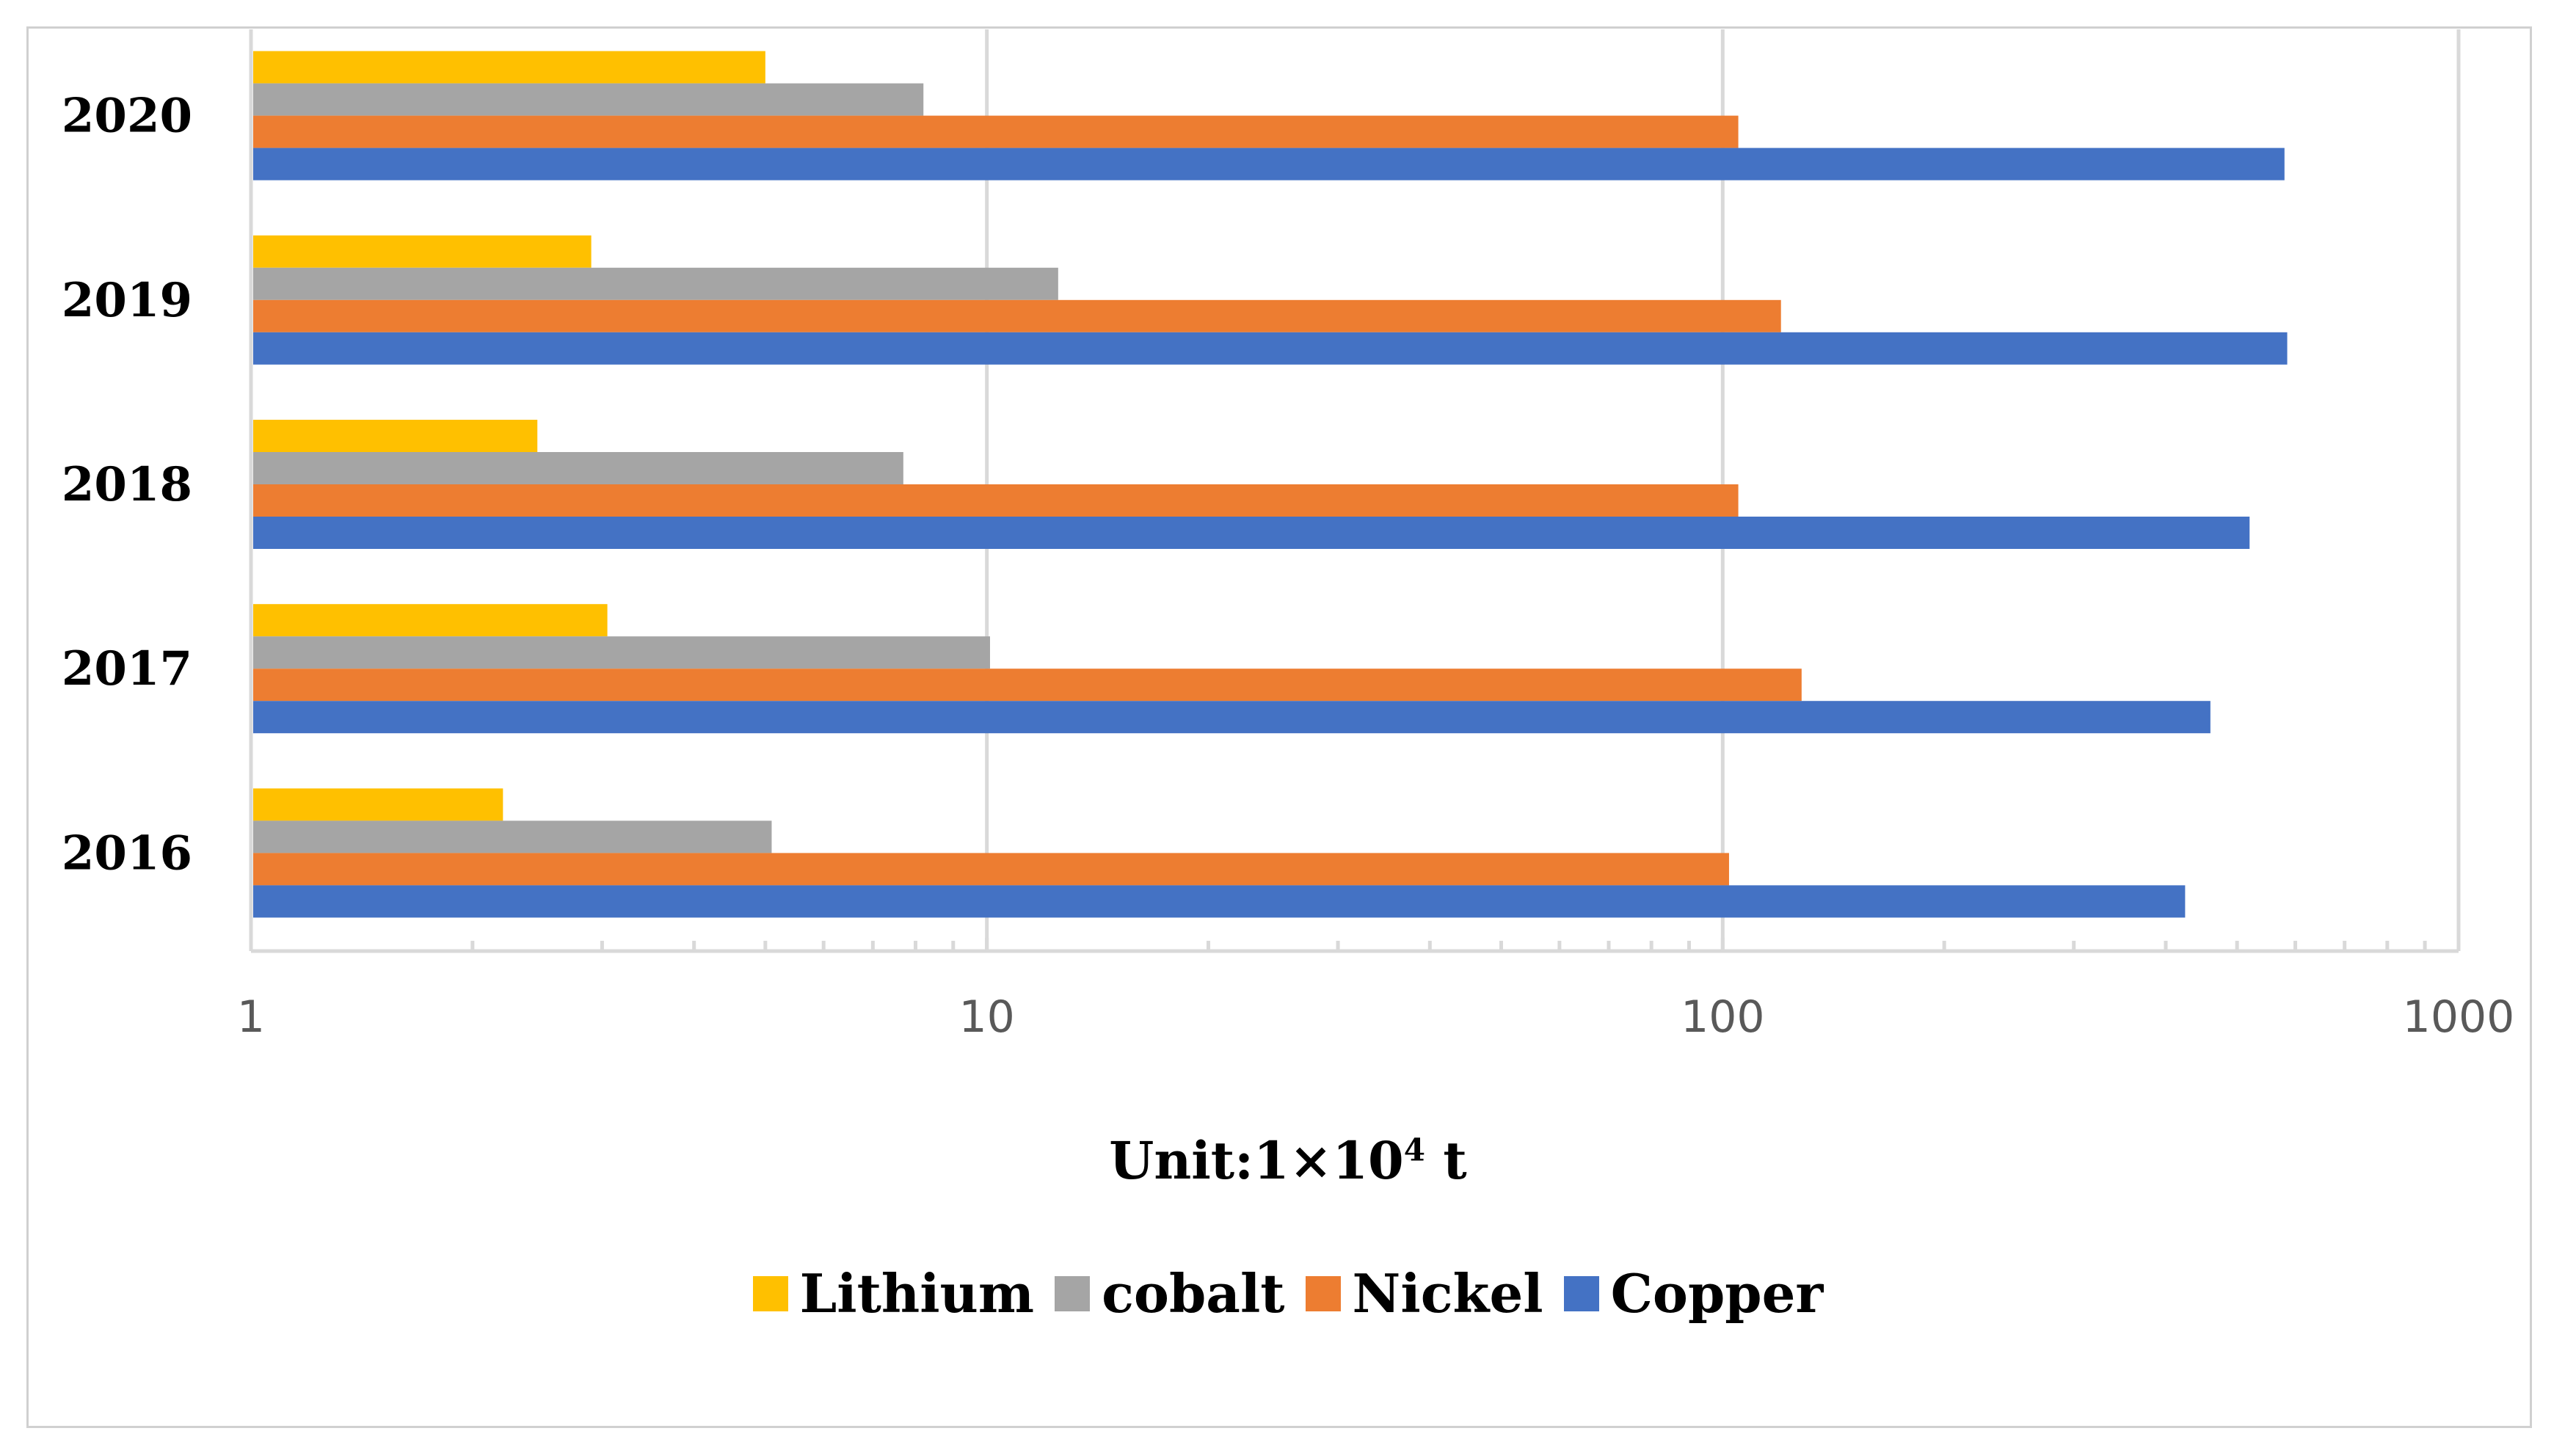 This screenshot has width=2576, height=1453. Describe the element at coordinates (578, 468) in the screenshot. I see `bar-cobalt-2018` at that location.